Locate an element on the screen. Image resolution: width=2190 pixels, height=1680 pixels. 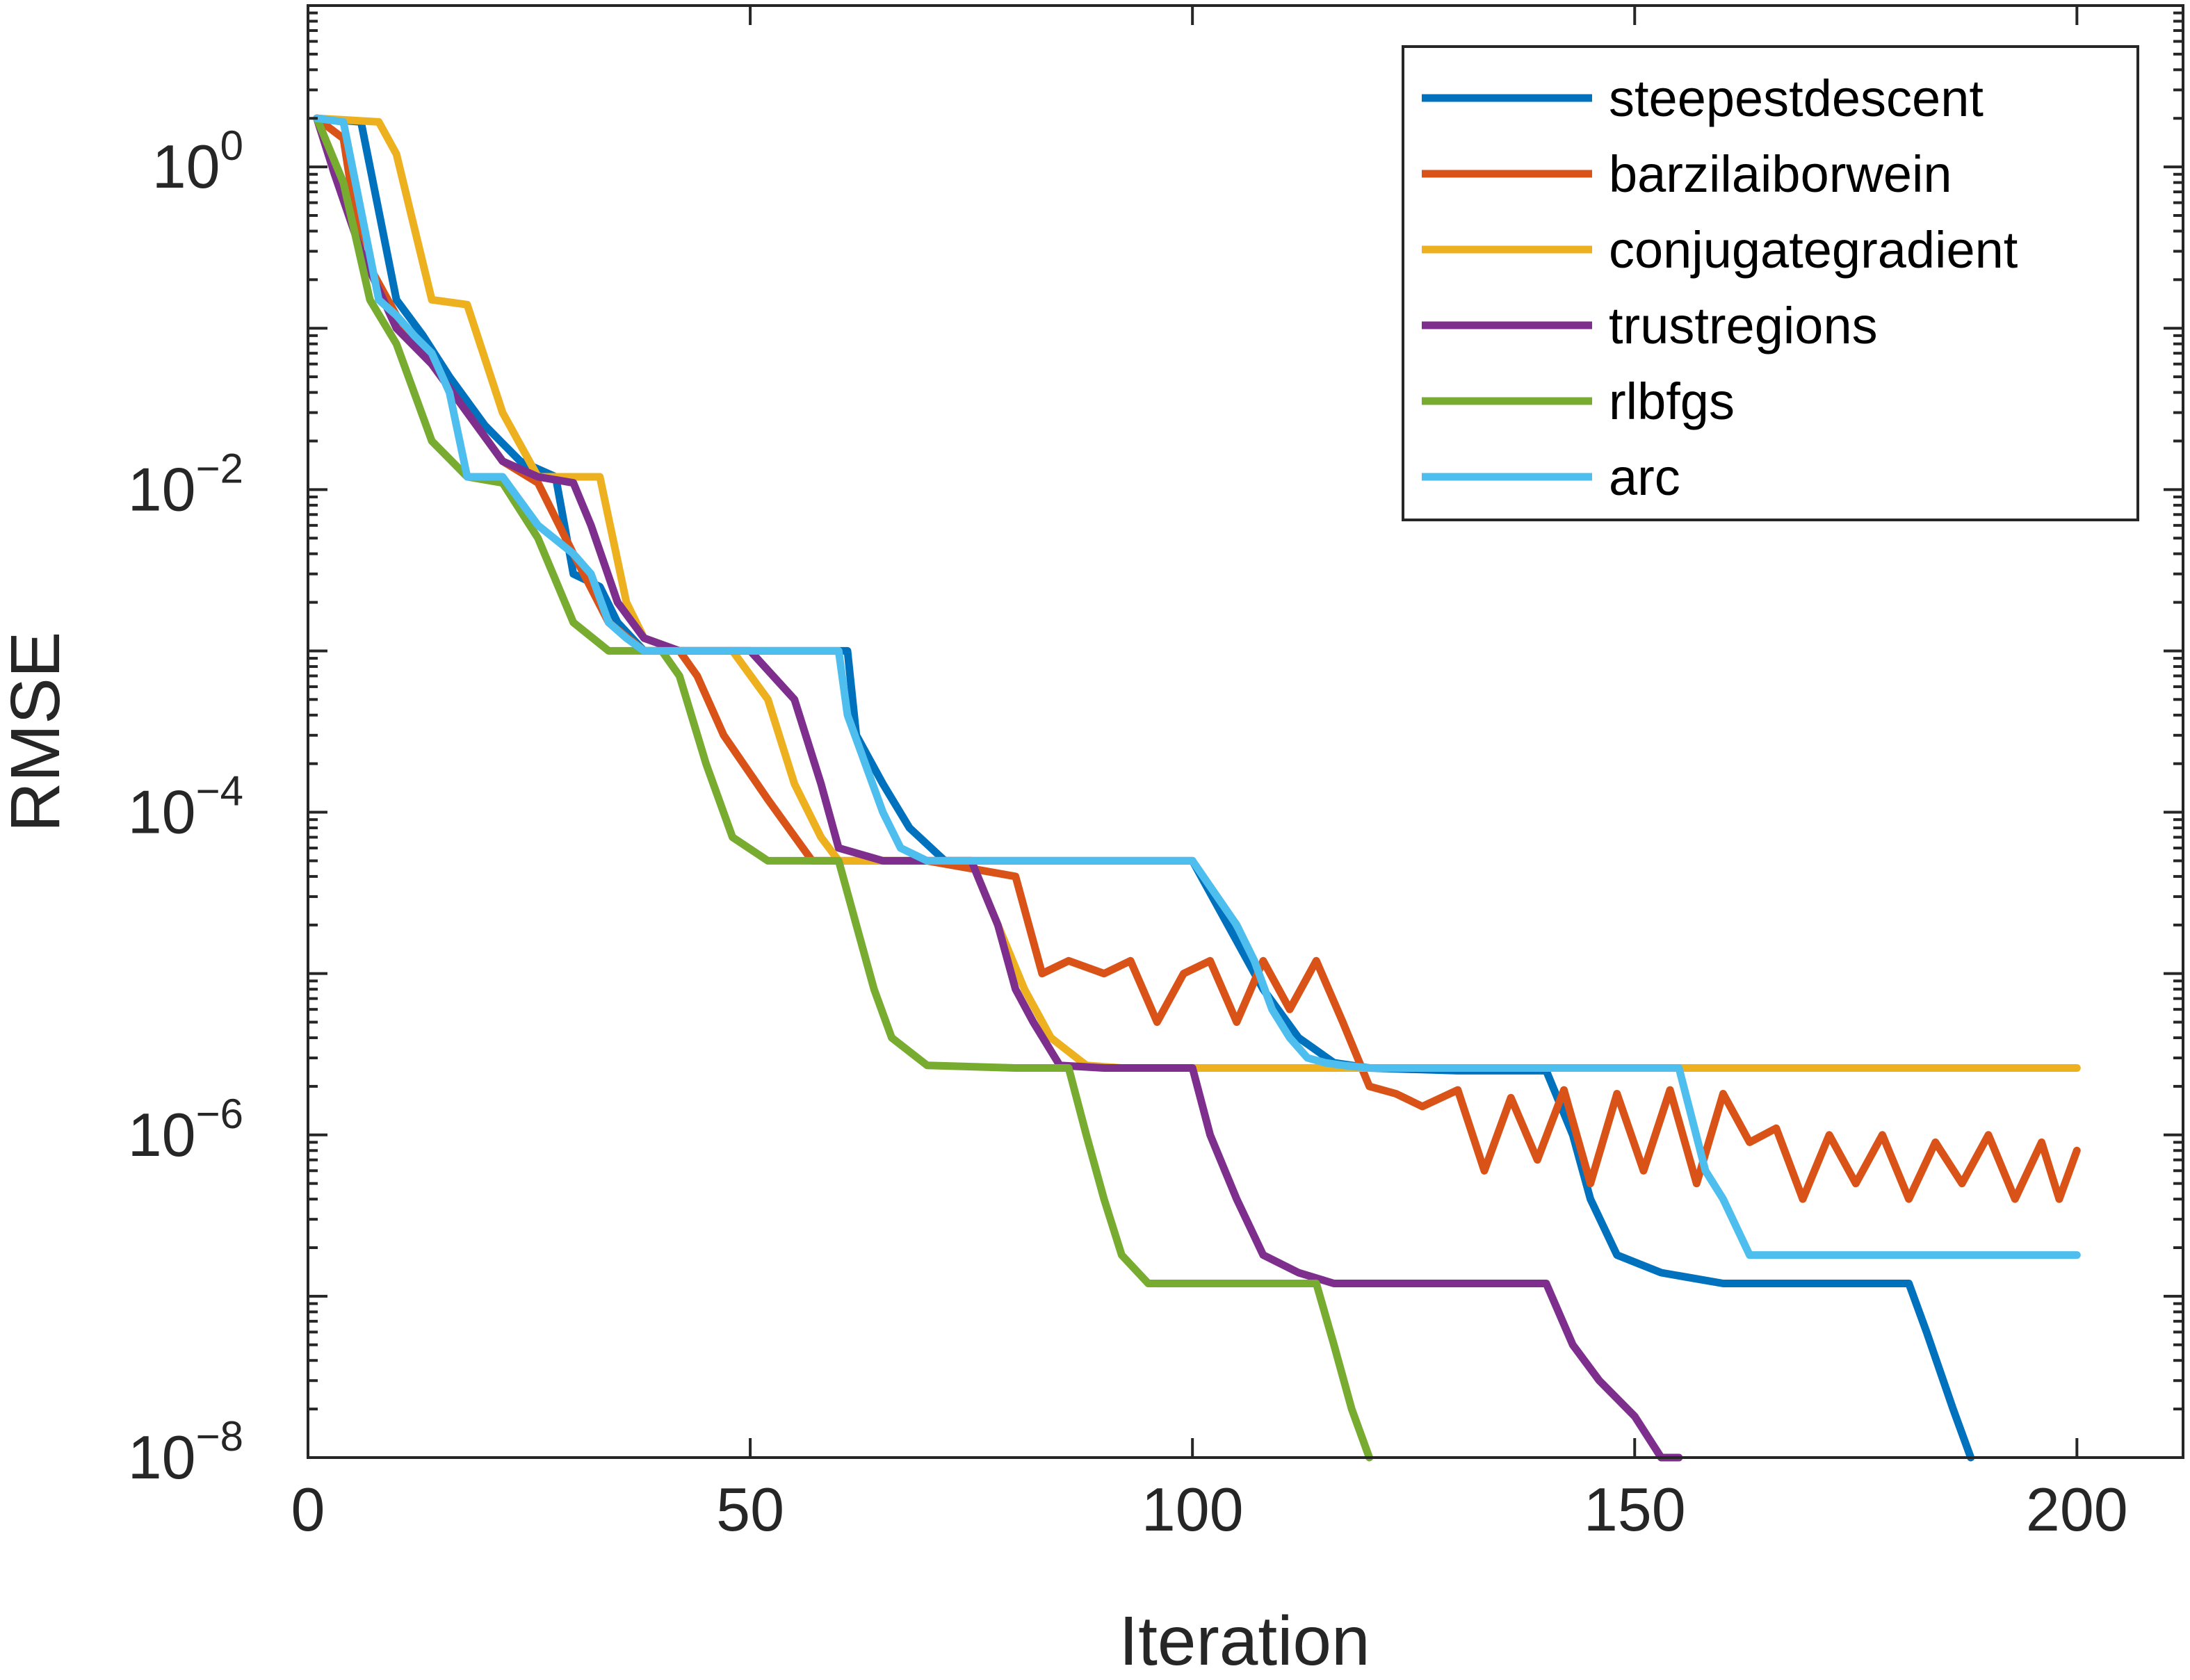
y-tick-label: 10⁰ is located at coordinates (197, 161).